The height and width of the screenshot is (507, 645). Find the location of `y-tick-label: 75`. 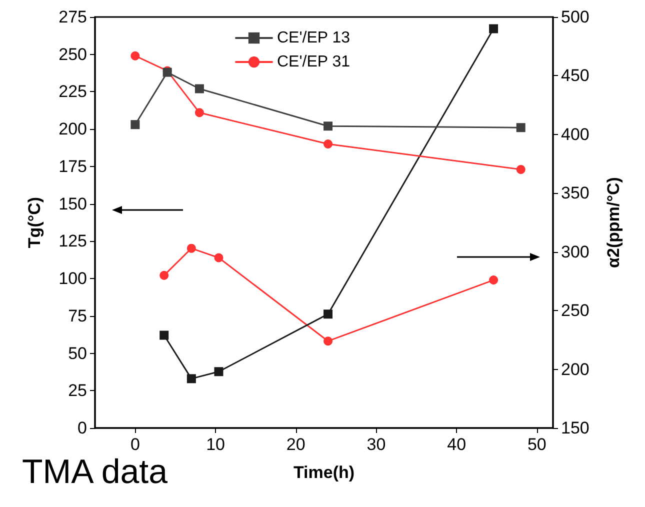

y-tick-label: 75 is located at coordinates (77, 316).